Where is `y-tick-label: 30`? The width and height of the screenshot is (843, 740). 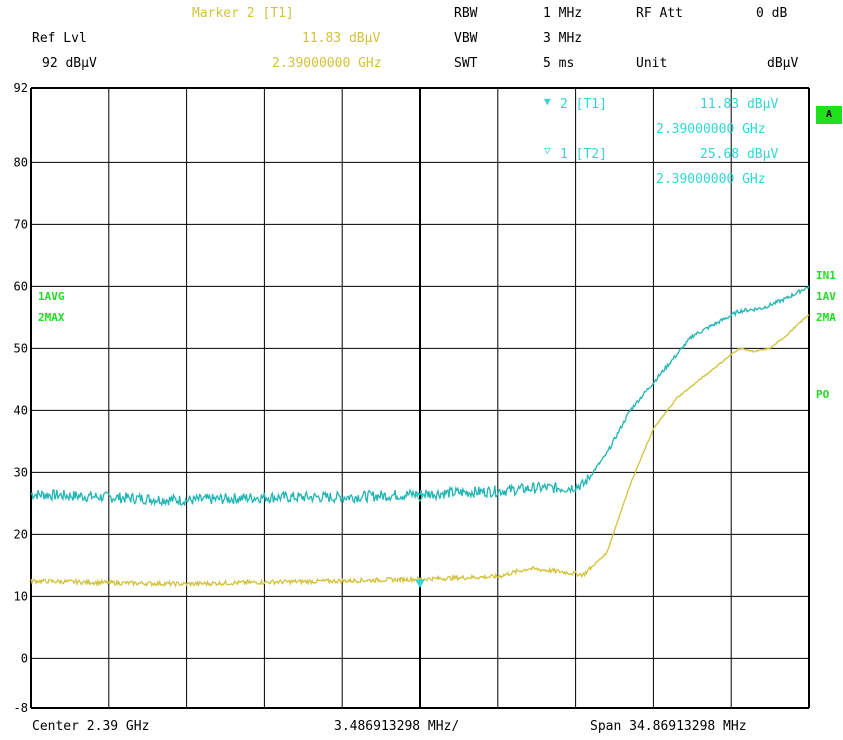
y-tick-label: 30 is located at coordinates (21, 472).